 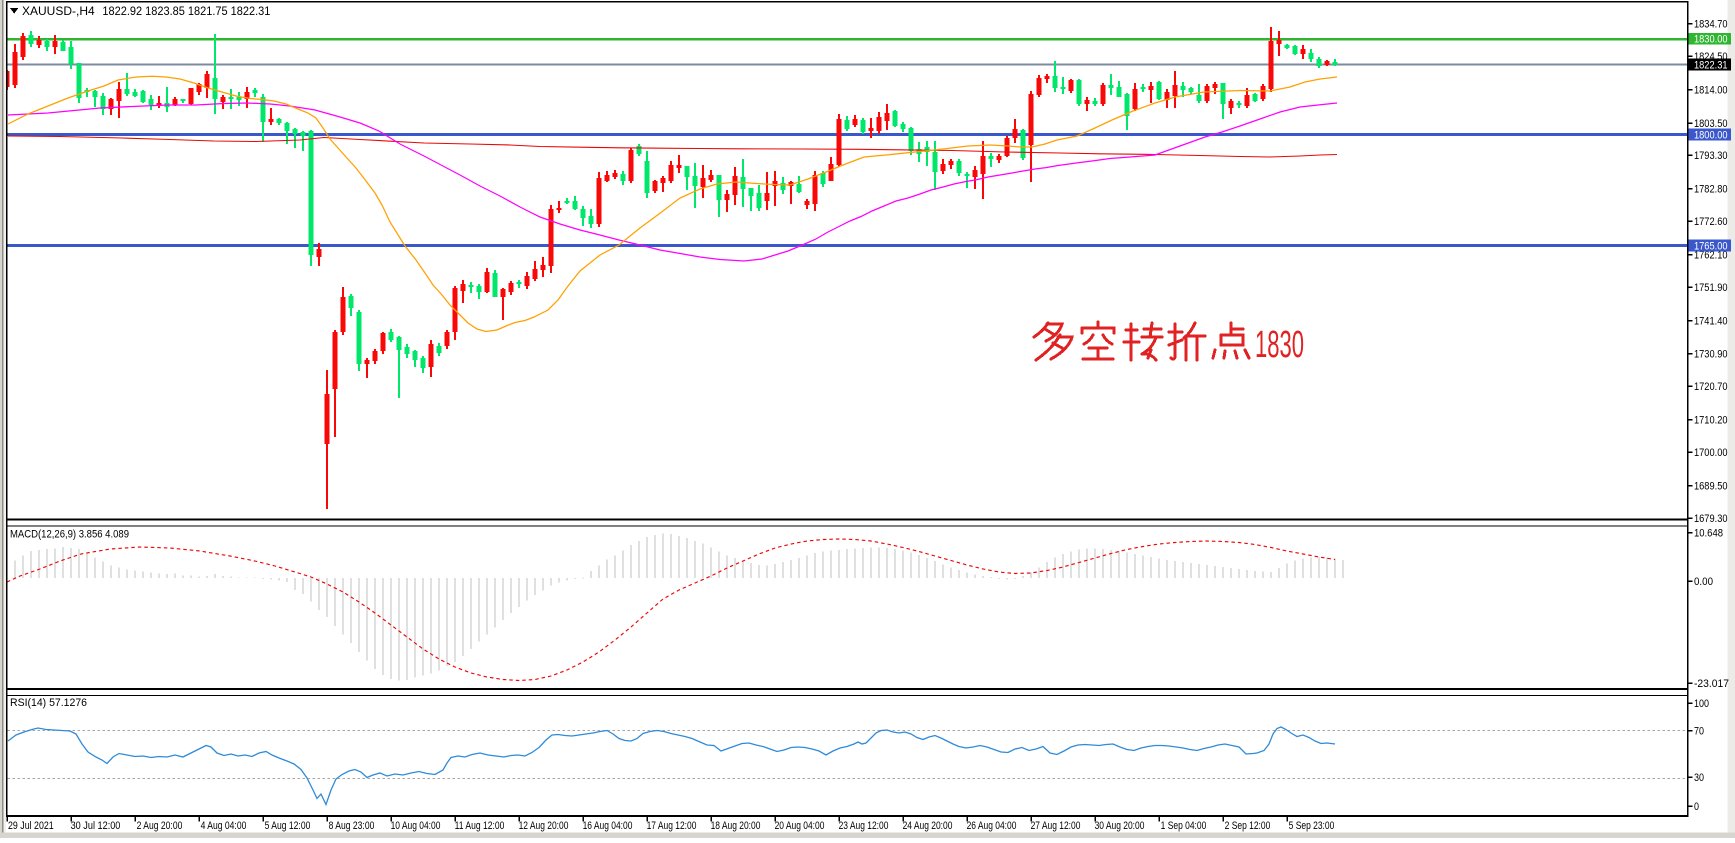 I want to click on svg-text: 10.648, so click(x=1708, y=533).